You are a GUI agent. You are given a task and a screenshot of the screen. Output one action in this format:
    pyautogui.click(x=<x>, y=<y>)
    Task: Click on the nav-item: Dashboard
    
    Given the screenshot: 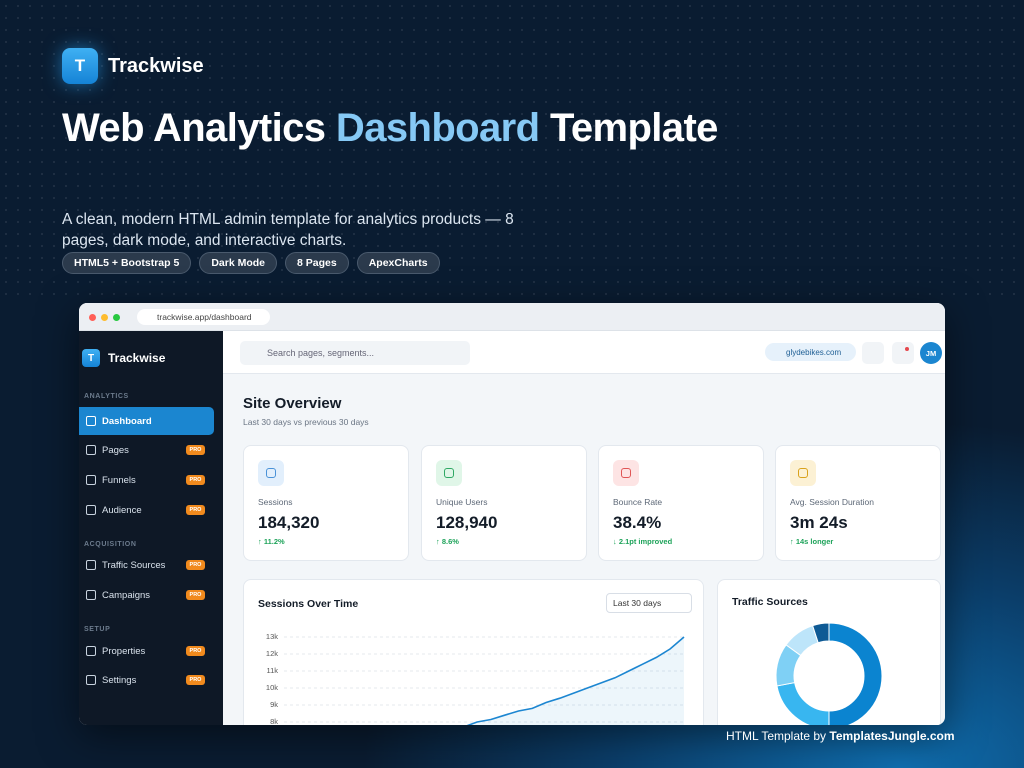 What is the action you would take?
    pyautogui.click(x=146, y=421)
    